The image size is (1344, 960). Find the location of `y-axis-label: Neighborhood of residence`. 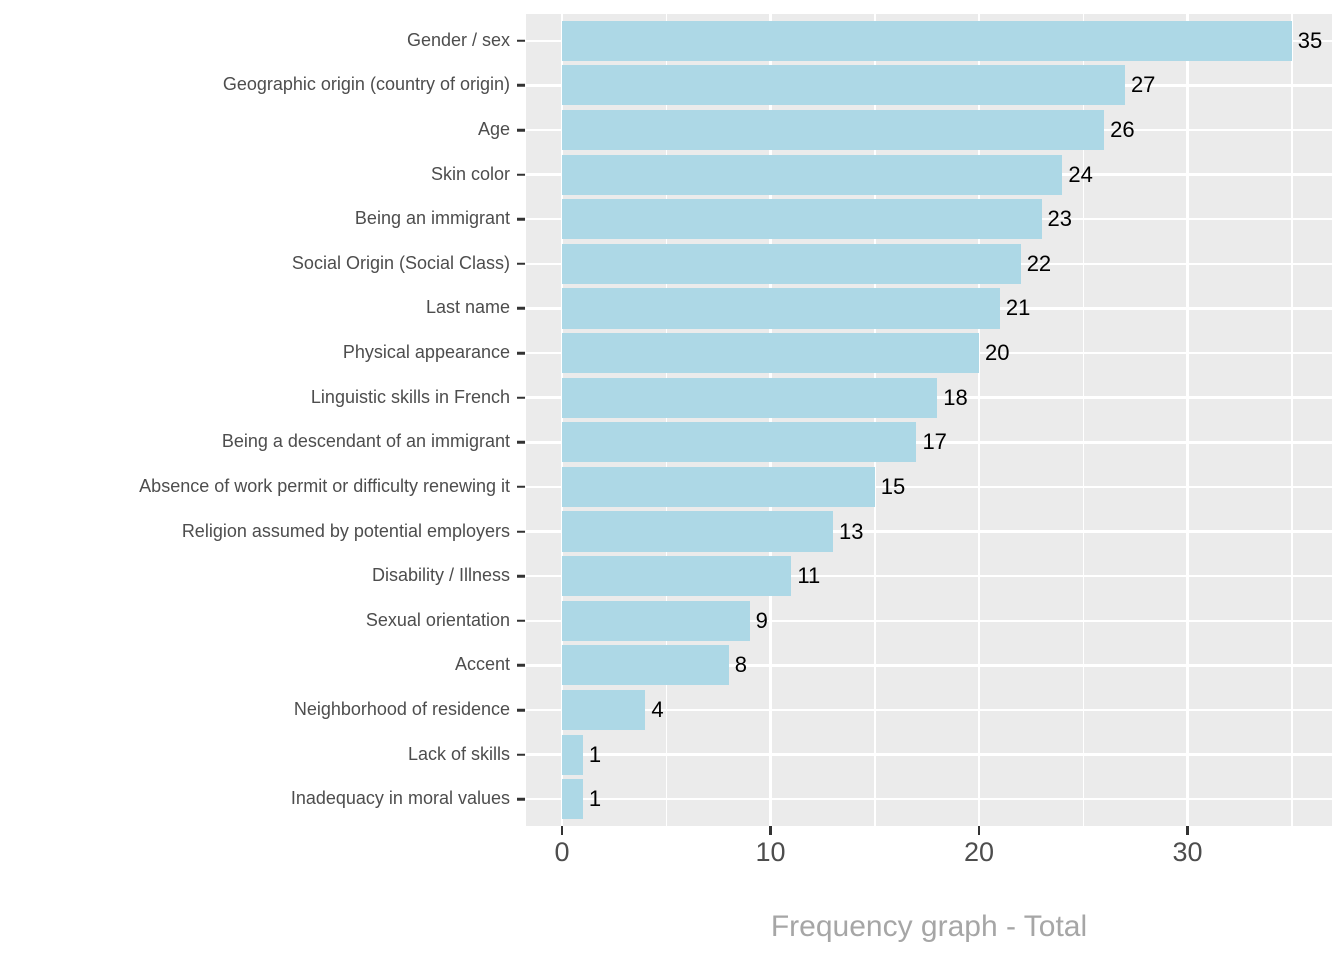

y-axis-label: Neighborhood of residence is located at coordinates (401, 709).